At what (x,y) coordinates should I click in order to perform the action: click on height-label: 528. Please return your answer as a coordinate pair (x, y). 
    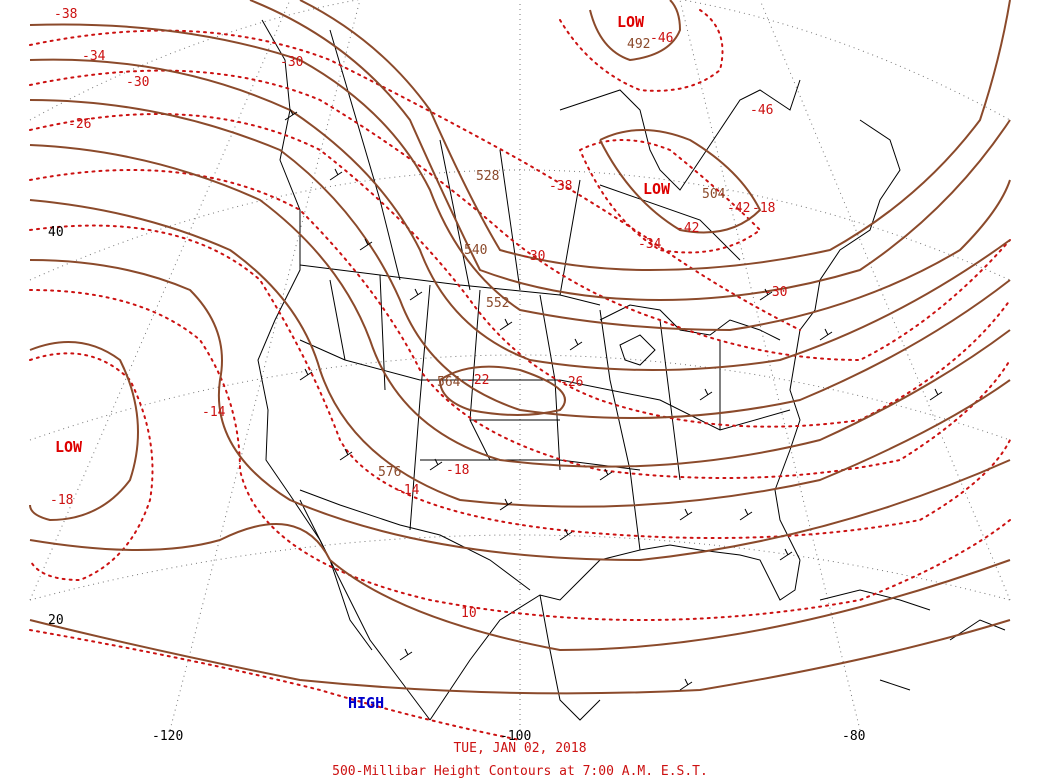
    Looking at the image, I should click on (487, 176).